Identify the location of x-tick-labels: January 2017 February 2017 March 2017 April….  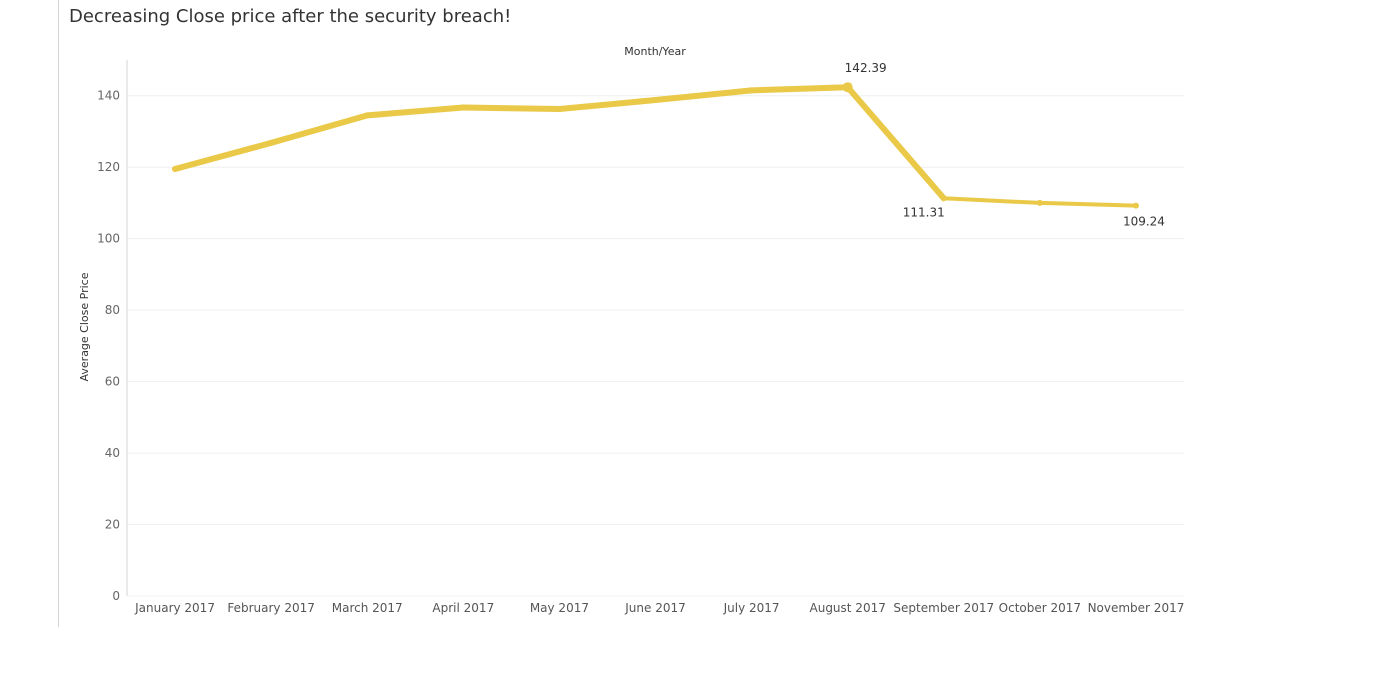
(659, 608).